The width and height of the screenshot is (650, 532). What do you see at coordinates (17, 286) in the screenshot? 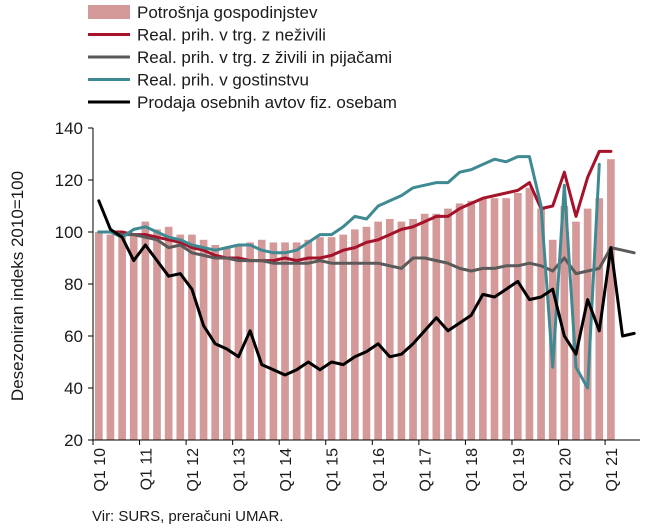
I see `y-axis-label: Desezoniran indeks 2010=100` at bounding box center [17, 286].